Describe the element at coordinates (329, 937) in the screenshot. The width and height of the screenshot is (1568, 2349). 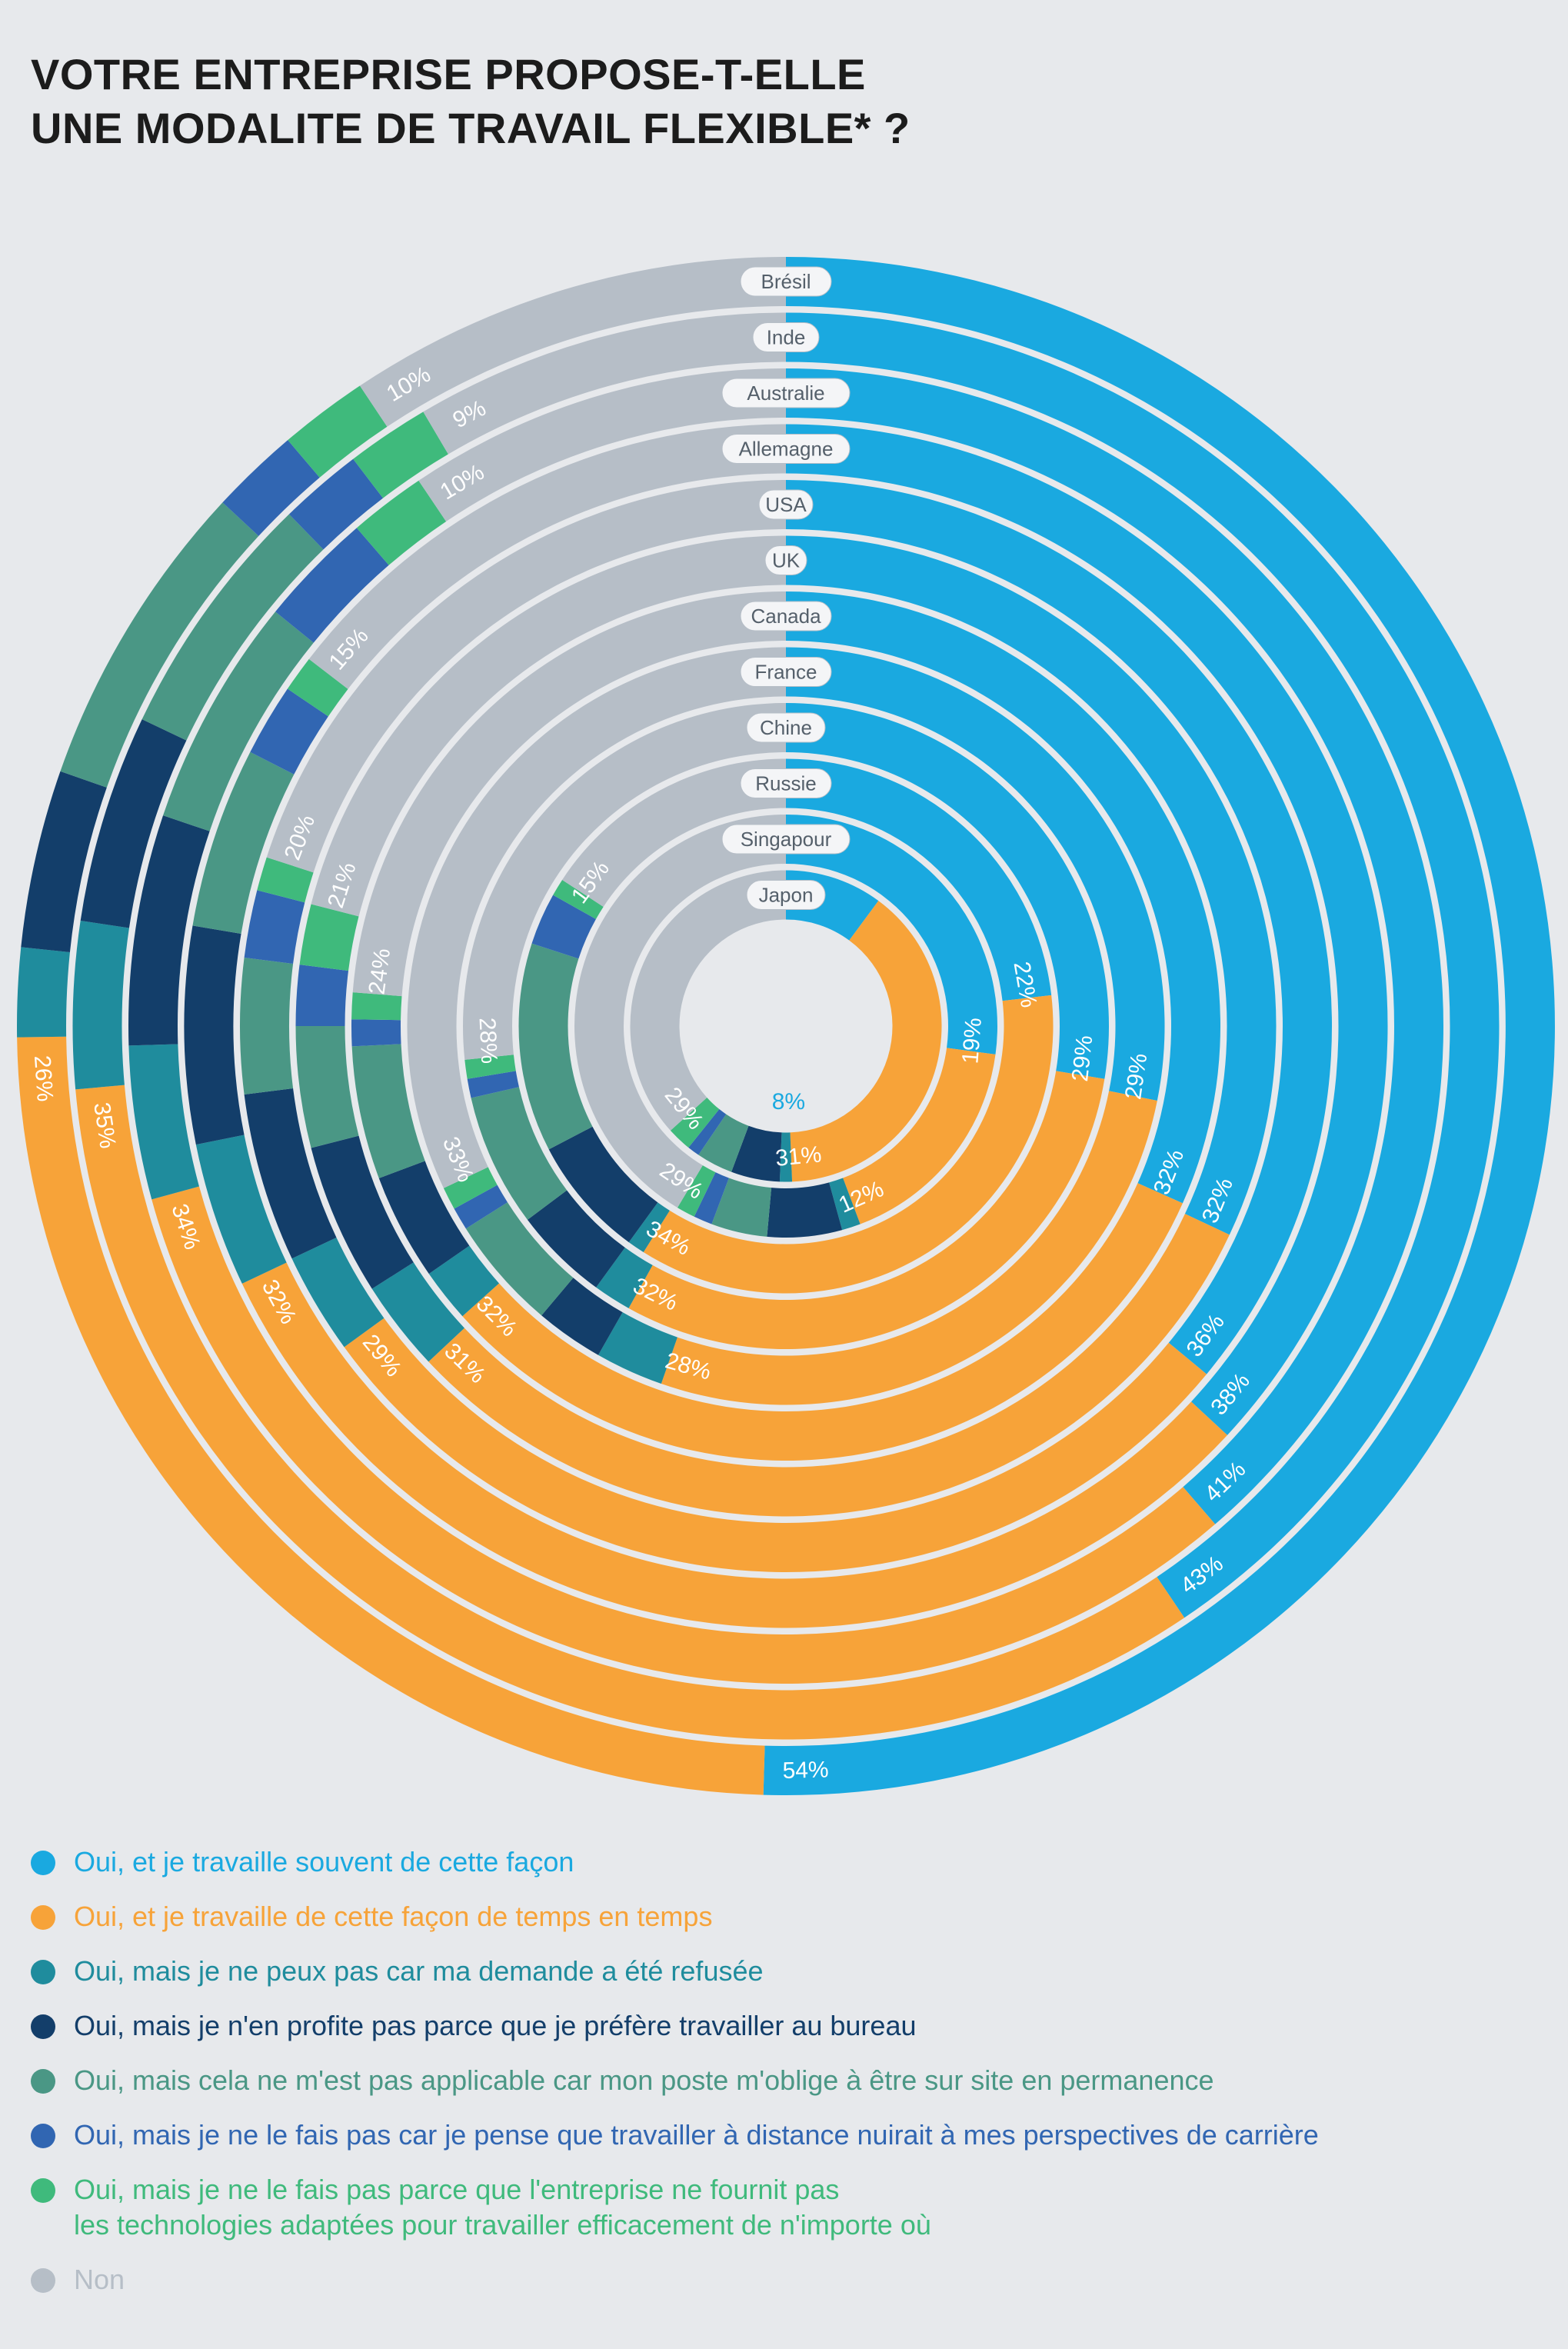
I see `segment-uk-s6` at that location.